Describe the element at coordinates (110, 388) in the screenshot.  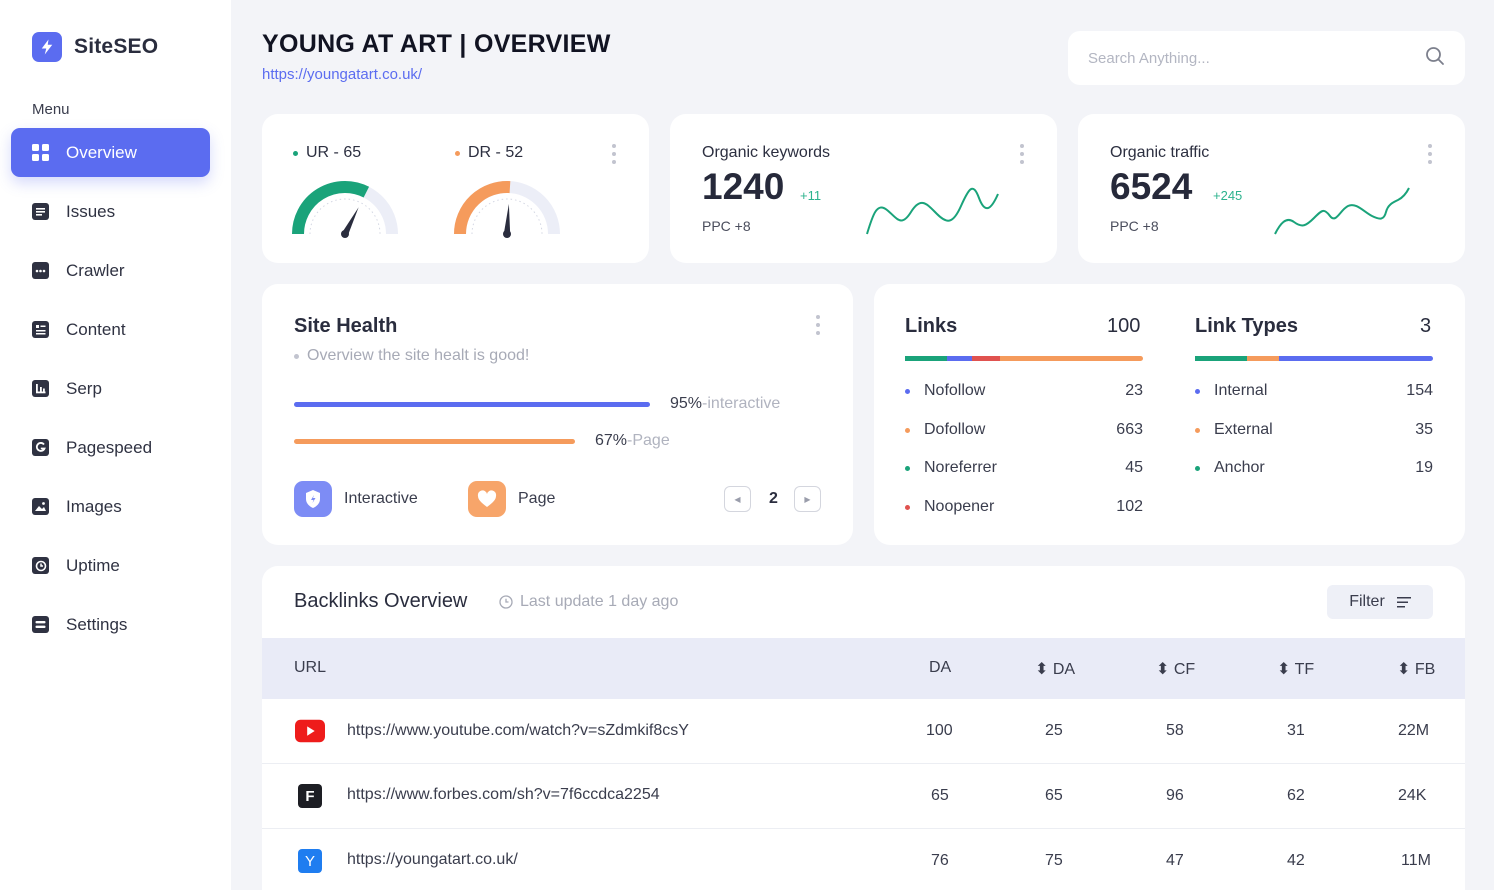
I see `sidebar-item-serp: Serp` at that location.